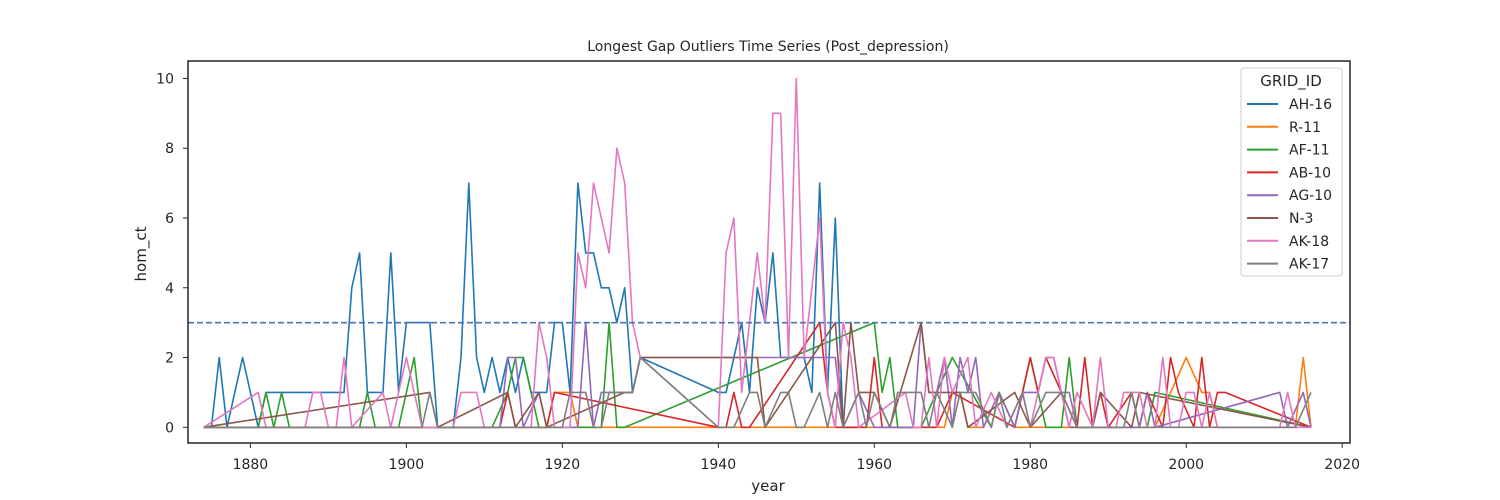 The image size is (1500, 500). I want to click on x-tick-label: 1940, so click(718, 465).